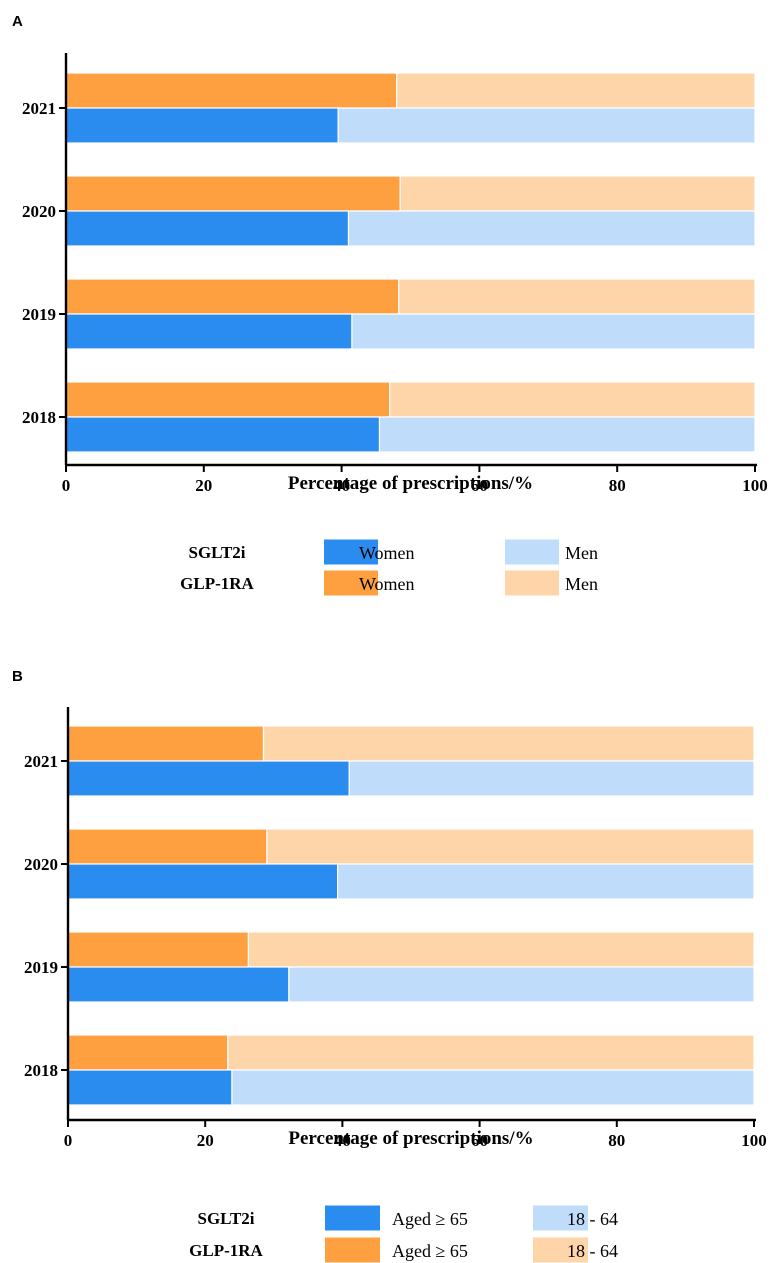 The width and height of the screenshot is (772, 1263). What do you see at coordinates (17, 21) in the screenshot?
I see `panel-letter: A` at bounding box center [17, 21].